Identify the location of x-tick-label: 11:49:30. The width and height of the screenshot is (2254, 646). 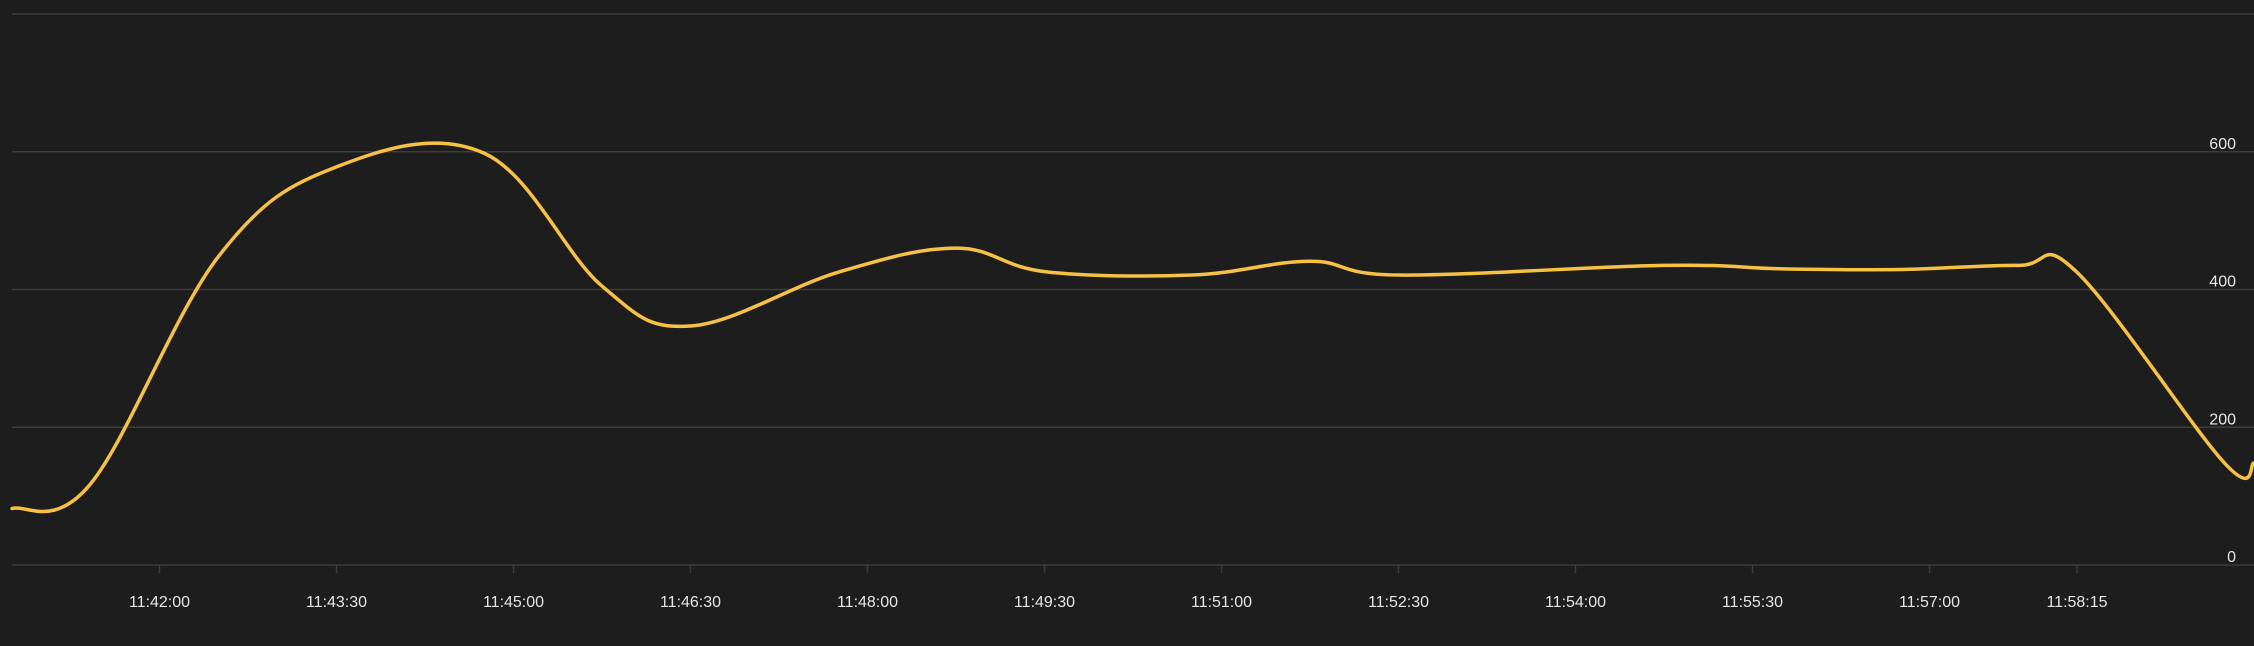
(1044, 602).